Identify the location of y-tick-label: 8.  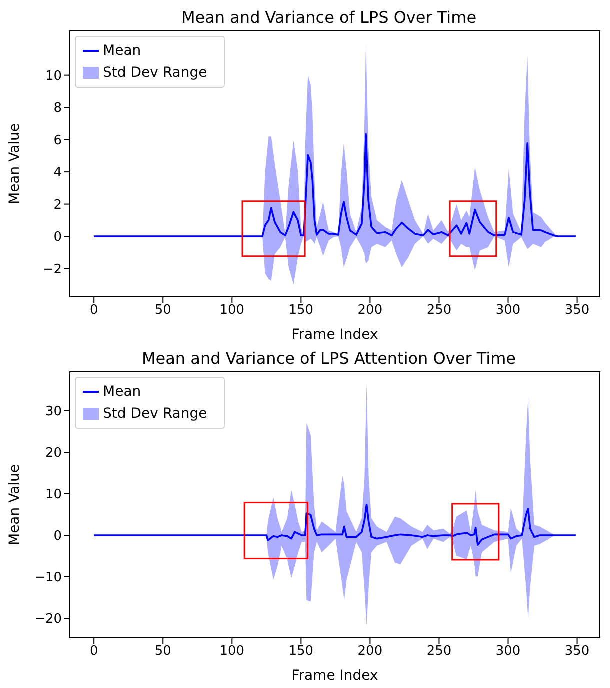
(58, 108).